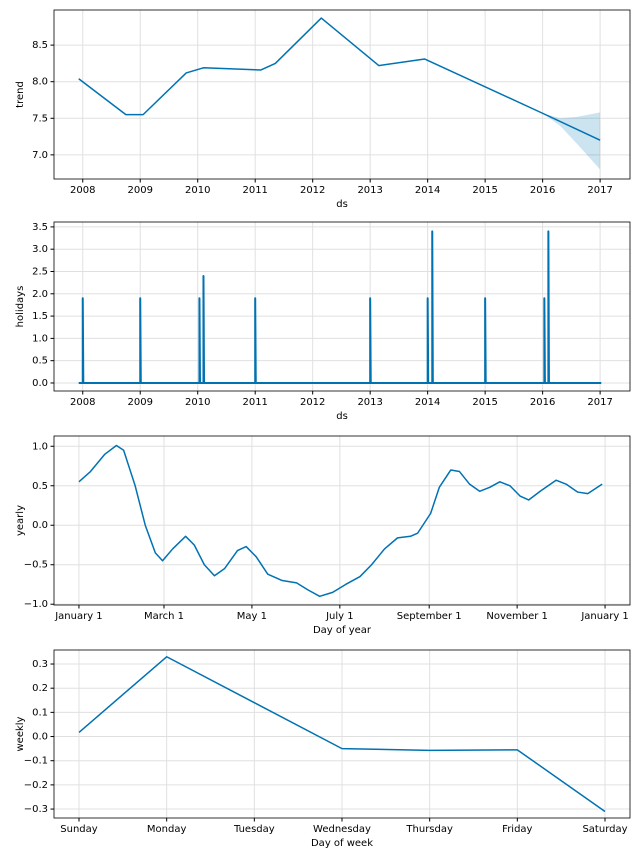 This screenshot has width=640, height=856. Describe the element at coordinates (604, 829) in the screenshot. I see `x-tick-label: Saturday` at that location.